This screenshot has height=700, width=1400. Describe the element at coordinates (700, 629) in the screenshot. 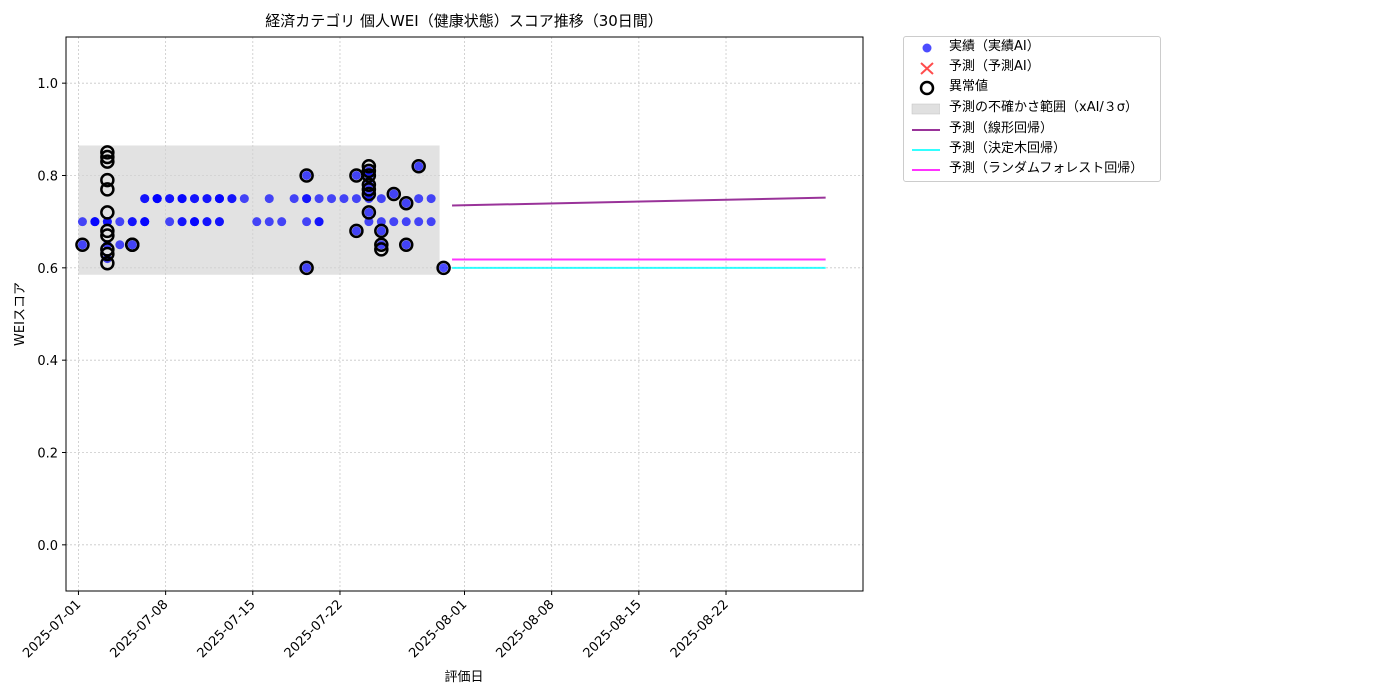

I see `x-tick-label: 2025-08-22` at that location.